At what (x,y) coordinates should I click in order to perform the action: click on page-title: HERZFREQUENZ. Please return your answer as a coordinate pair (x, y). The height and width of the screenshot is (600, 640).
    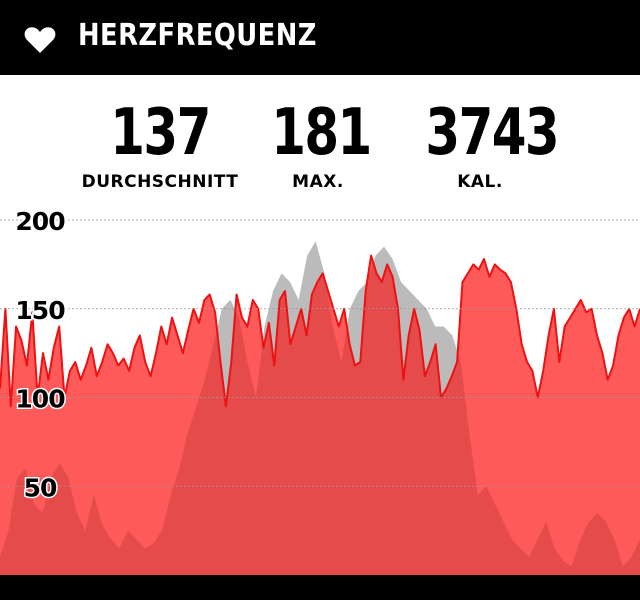
    Looking at the image, I should click on (197, 35).